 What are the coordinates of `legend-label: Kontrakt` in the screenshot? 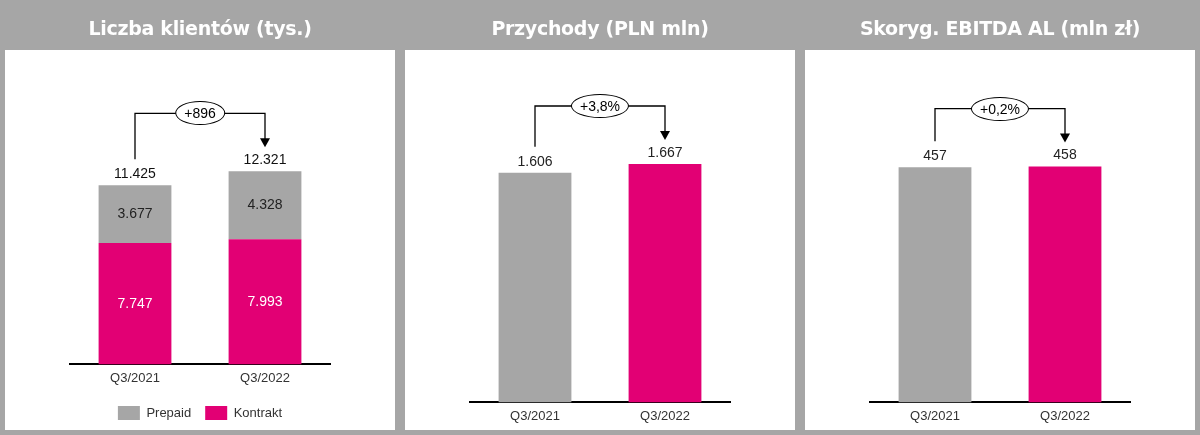 It's located at (258, 412).